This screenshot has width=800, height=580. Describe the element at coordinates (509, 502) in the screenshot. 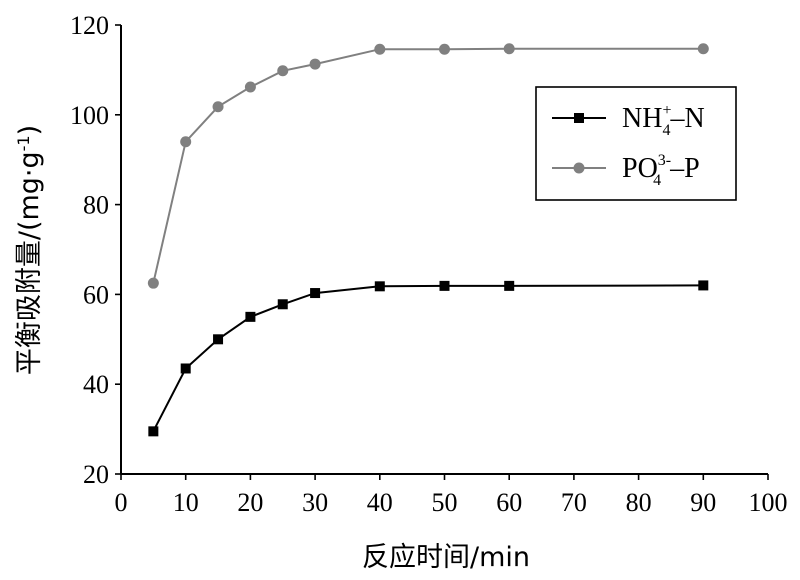

I see `x-tick-label: 60` at that location.